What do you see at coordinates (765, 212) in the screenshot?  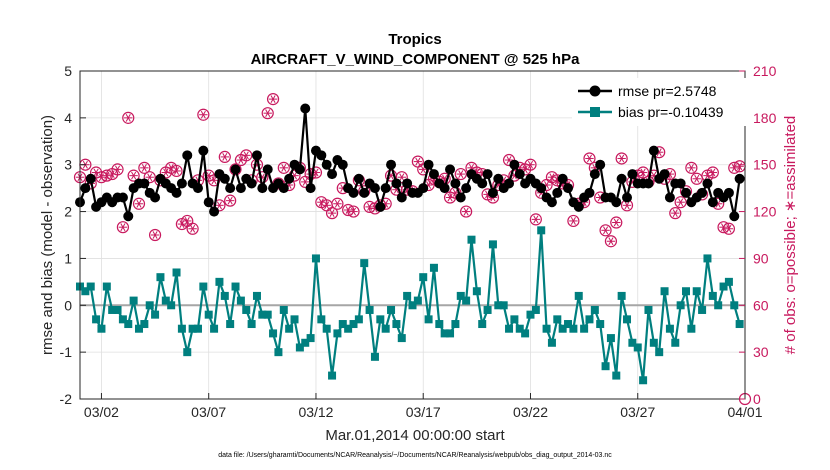 I see `y-right-tick-label: 120` at bounding box center [765, 212].